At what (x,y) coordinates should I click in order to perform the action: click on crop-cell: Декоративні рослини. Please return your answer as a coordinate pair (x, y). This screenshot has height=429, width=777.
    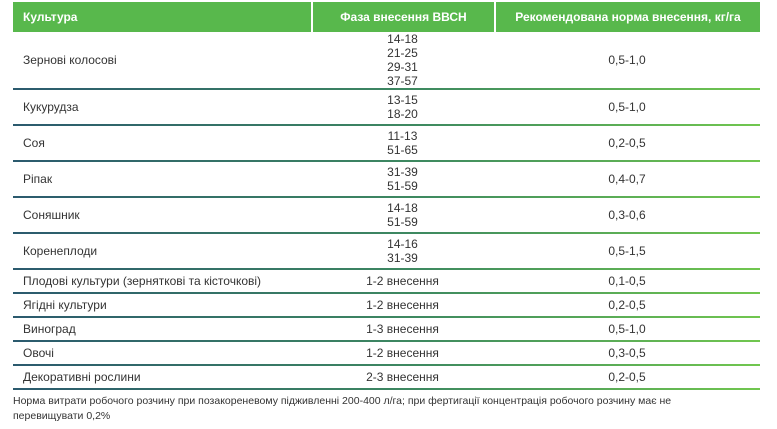
    Looking at the image, I should click on (82, 377).